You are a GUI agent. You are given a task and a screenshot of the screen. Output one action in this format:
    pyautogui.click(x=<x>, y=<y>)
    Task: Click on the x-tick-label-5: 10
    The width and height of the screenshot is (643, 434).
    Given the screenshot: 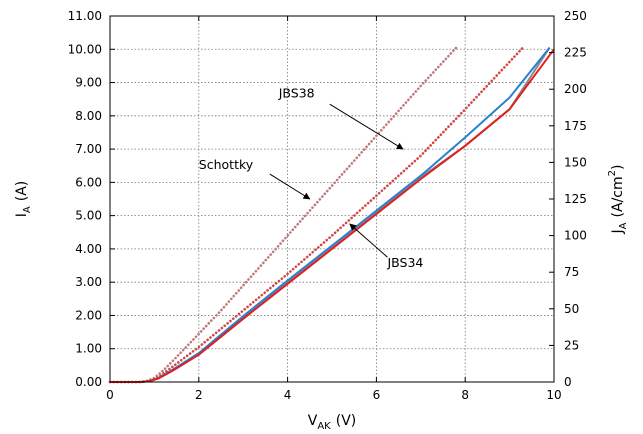 What is the action you would take?
    pyautogui.click(x=553, y=395)
    